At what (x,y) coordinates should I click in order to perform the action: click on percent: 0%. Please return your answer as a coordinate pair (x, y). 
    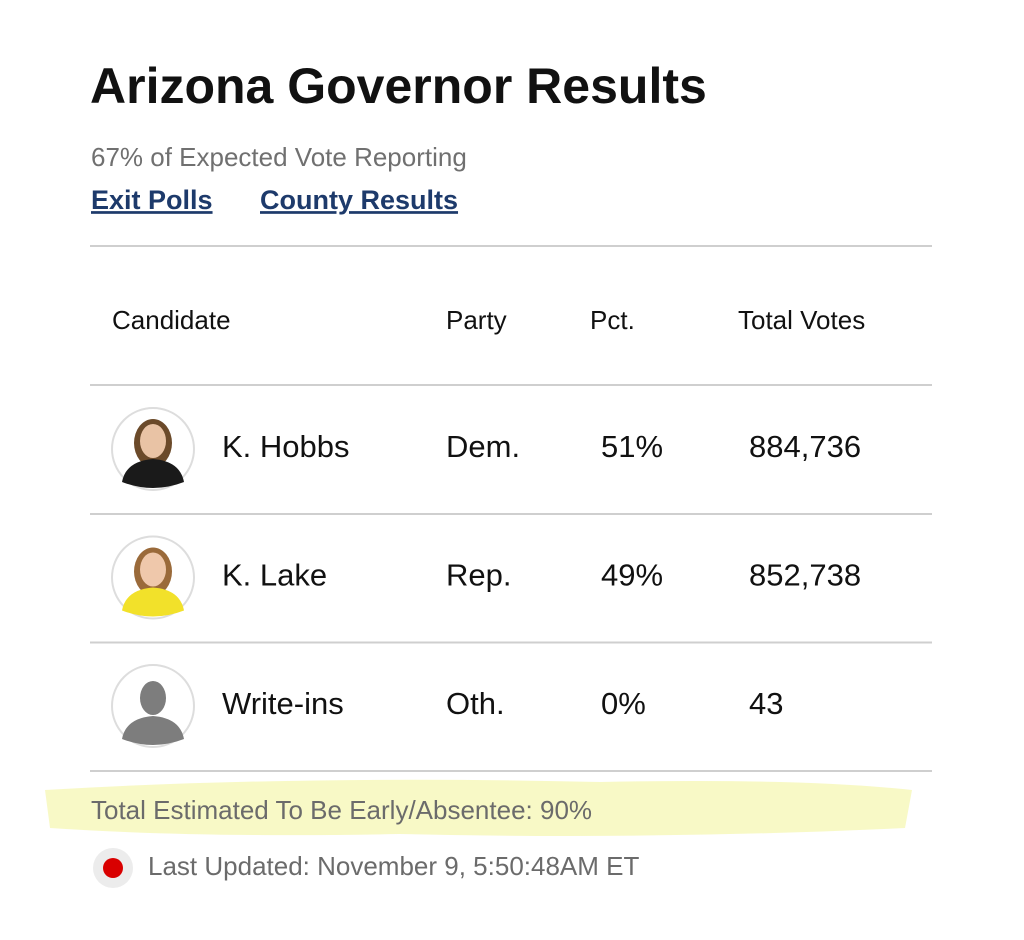
    Looking at the image, I should click on (623, 703).